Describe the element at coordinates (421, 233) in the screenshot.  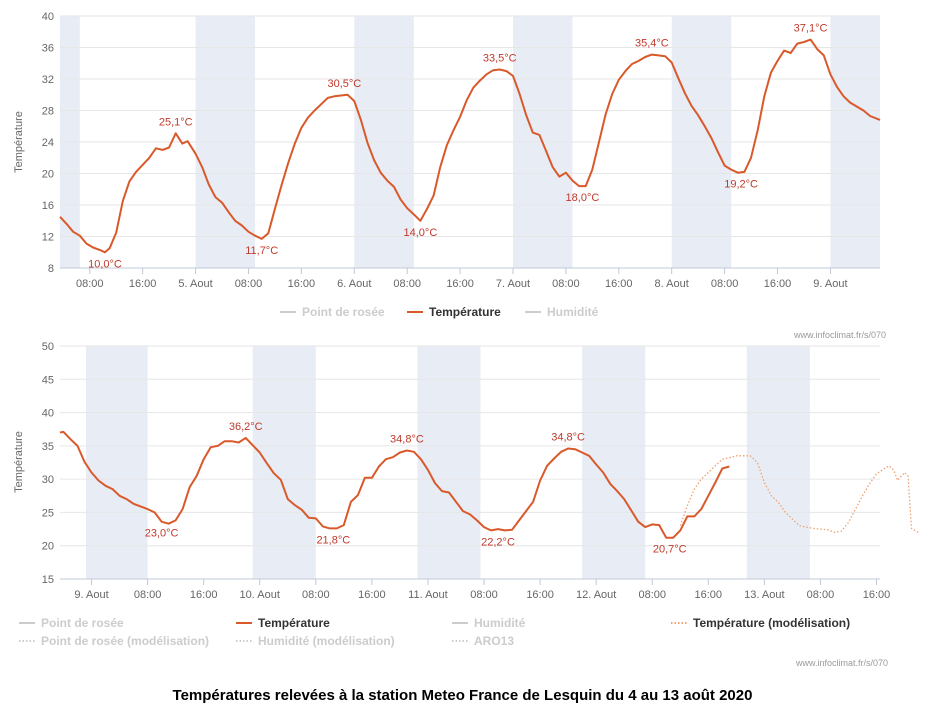
I see `data-label: 14,0°C` at that location.